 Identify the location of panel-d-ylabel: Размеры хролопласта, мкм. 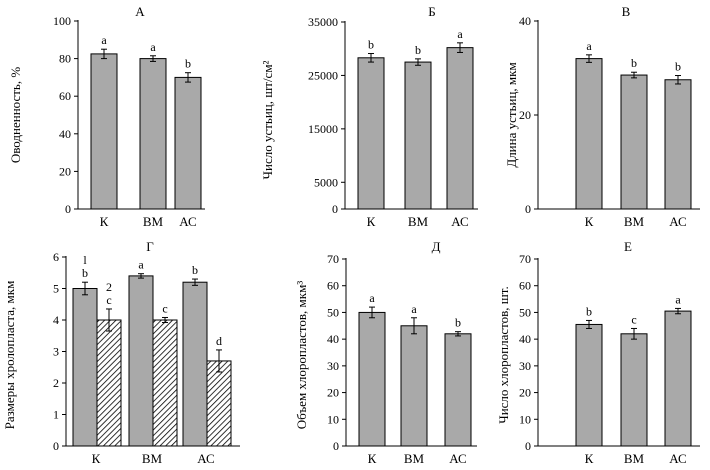
(9, 355).